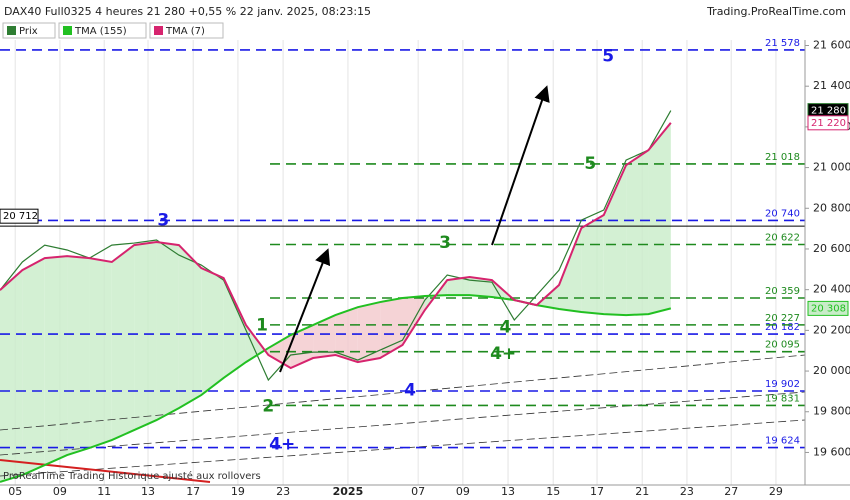  What do you see at coordinates (831, 370) in the screenshot?
I see `y-tick-label: 20 000` at bounding box center [831, 370].